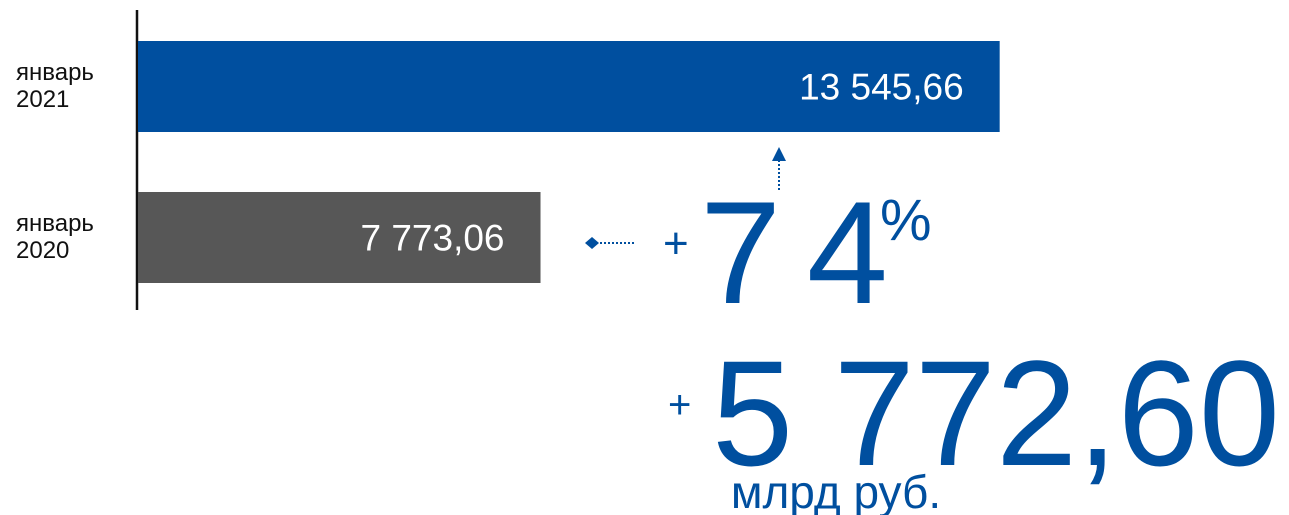 This screenshot has width=1289, height=515. What do you see at coordinates (996, 413) in the screenshot?
I see `change-value: 5 772,60` at bounding box center [996, 413].